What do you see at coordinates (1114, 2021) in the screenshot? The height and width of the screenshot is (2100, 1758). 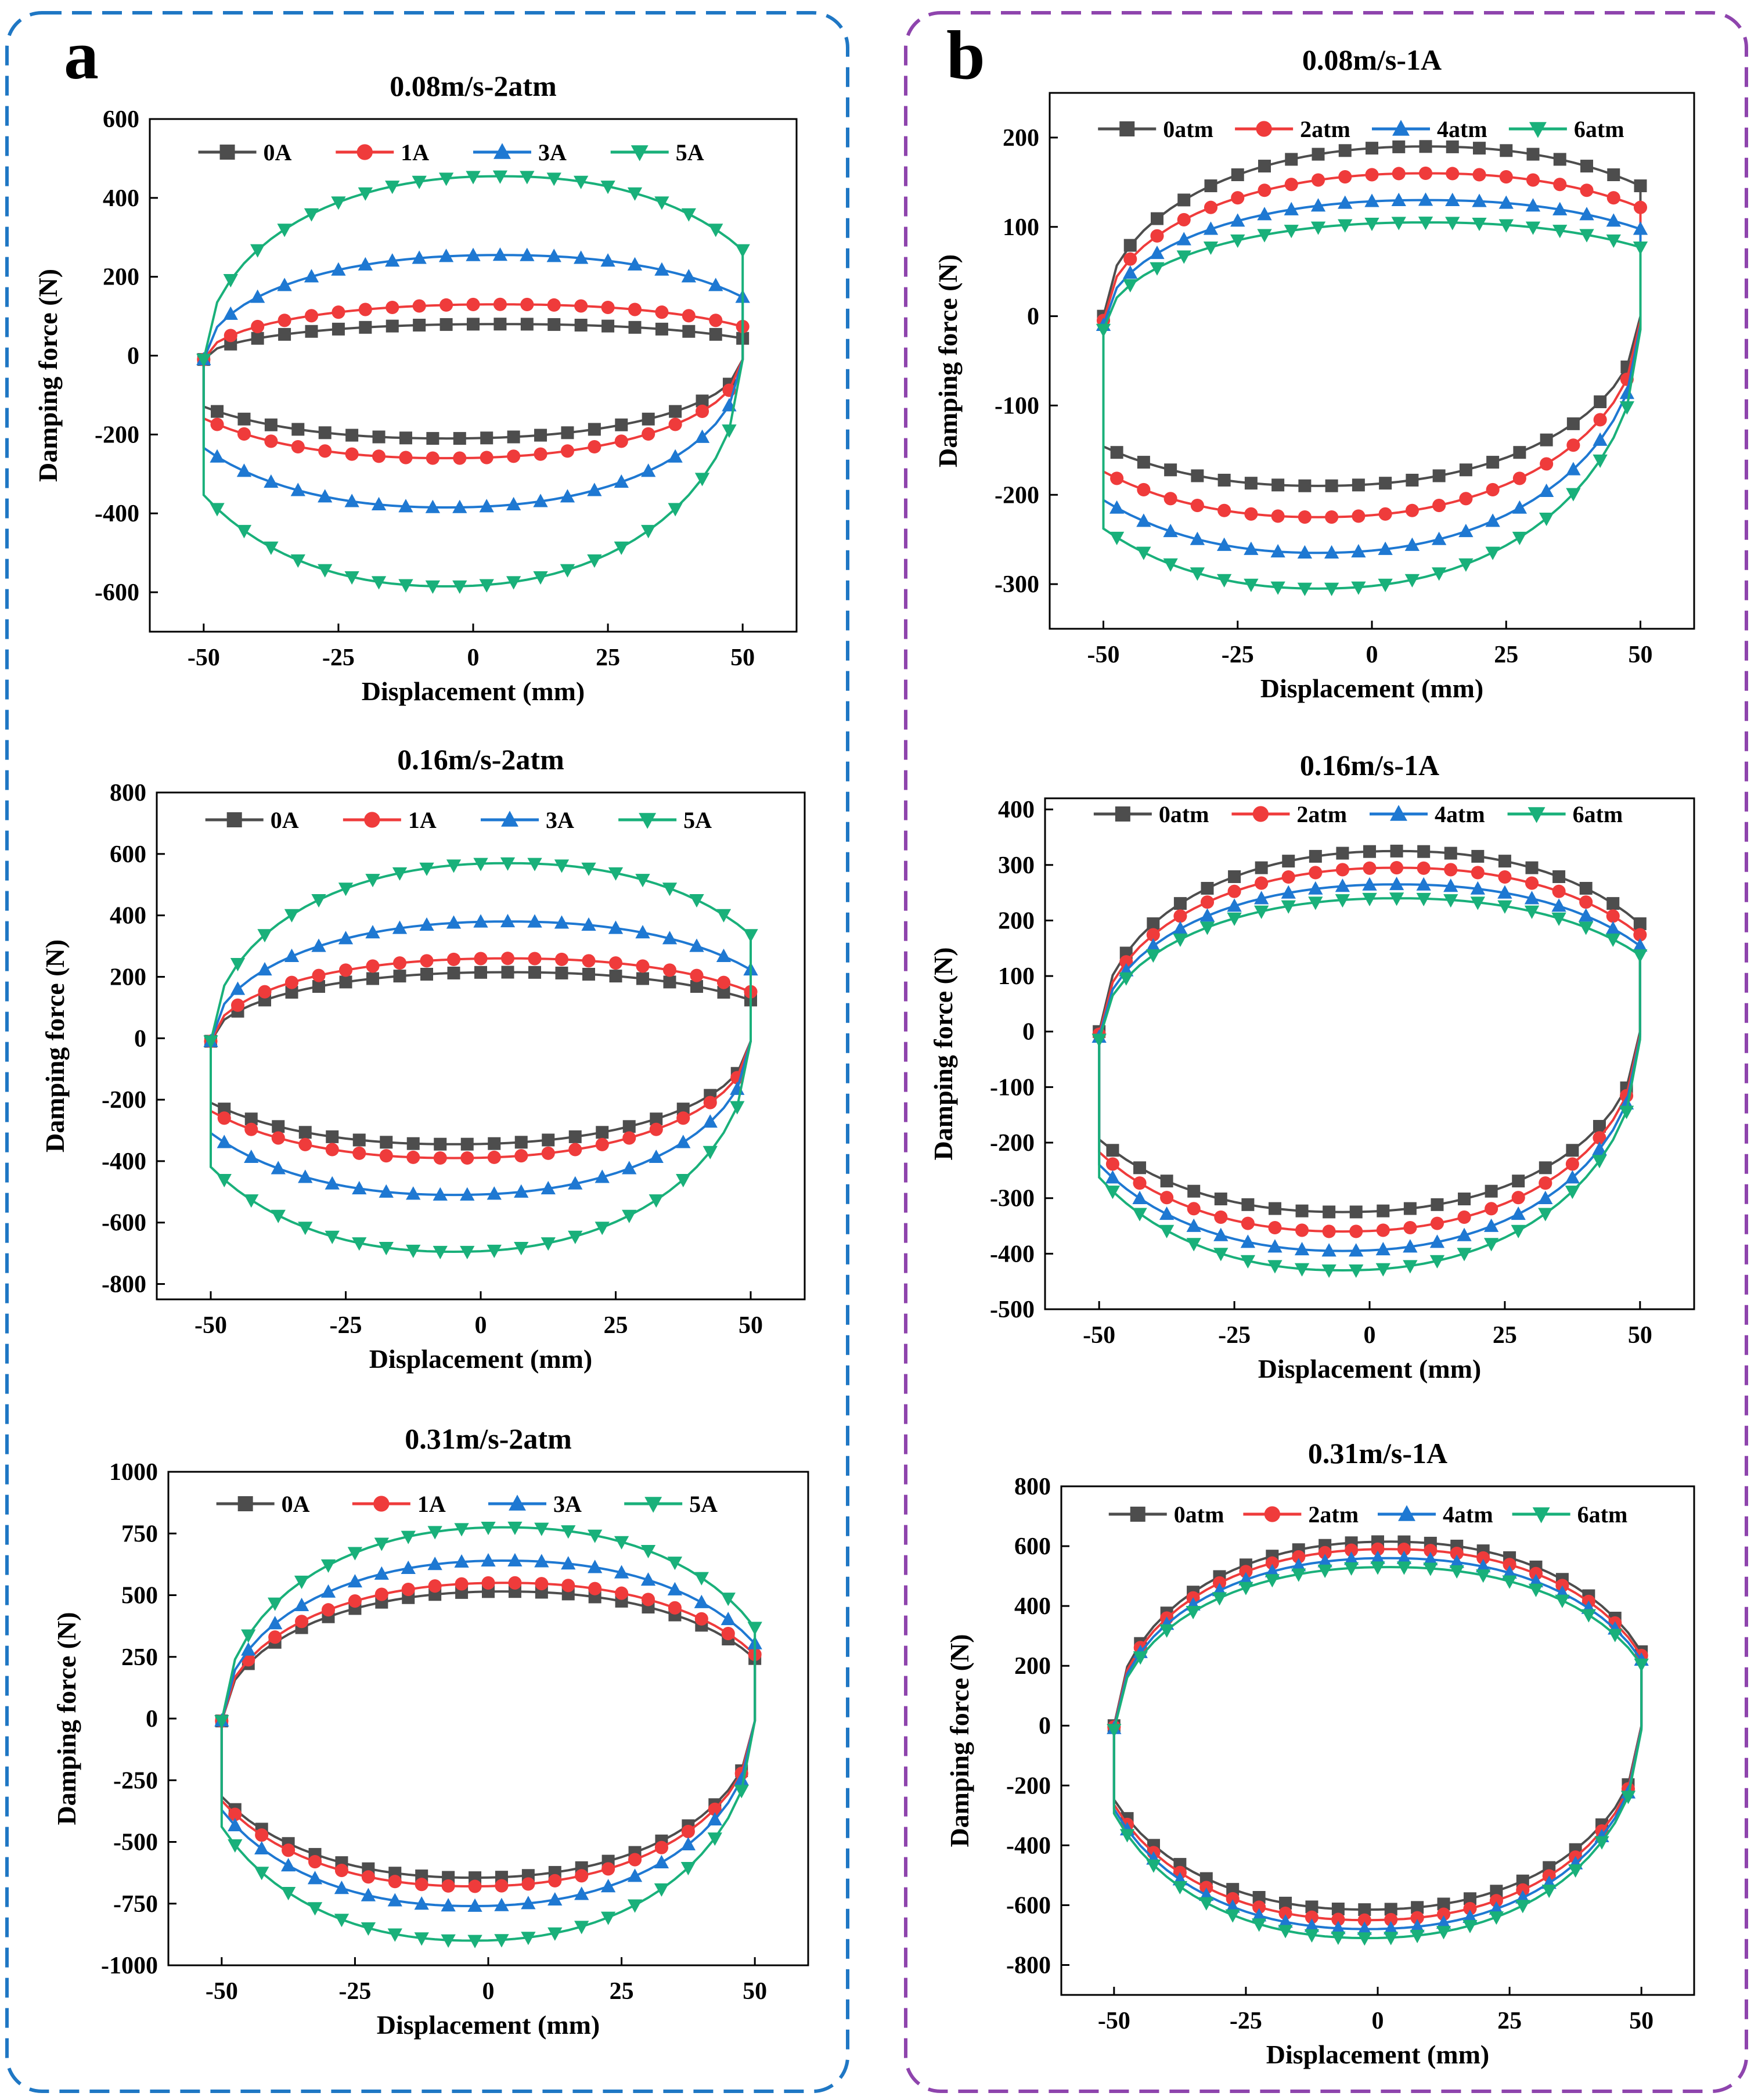 I see `x-tick-label: -50` at bounding box center [1114, 2021].